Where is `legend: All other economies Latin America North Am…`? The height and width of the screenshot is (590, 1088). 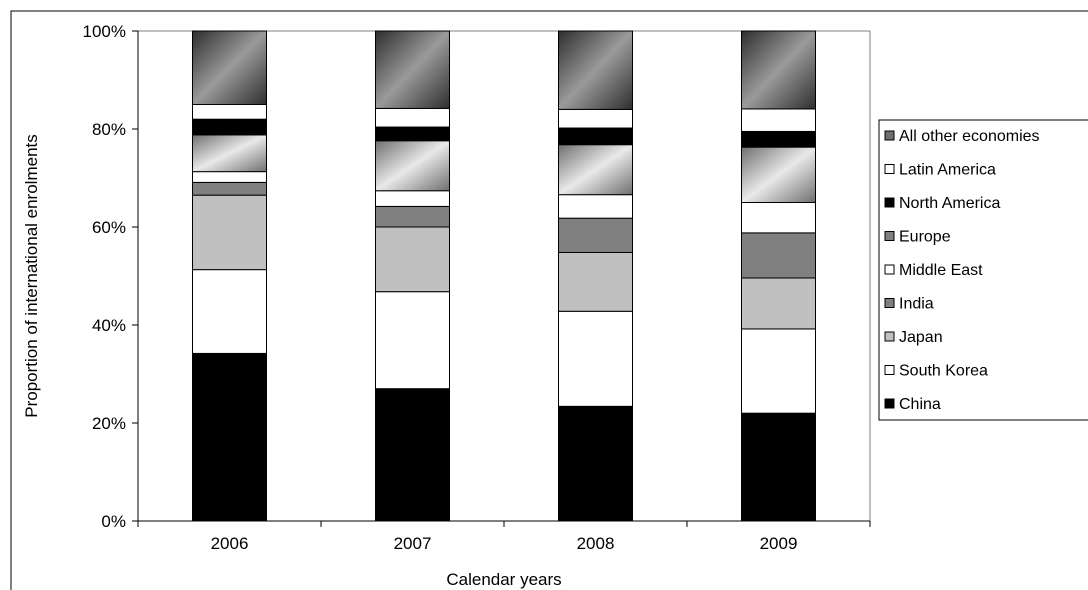
legend: All other economies Latin America North Am… is located at coordinates (962, 270).